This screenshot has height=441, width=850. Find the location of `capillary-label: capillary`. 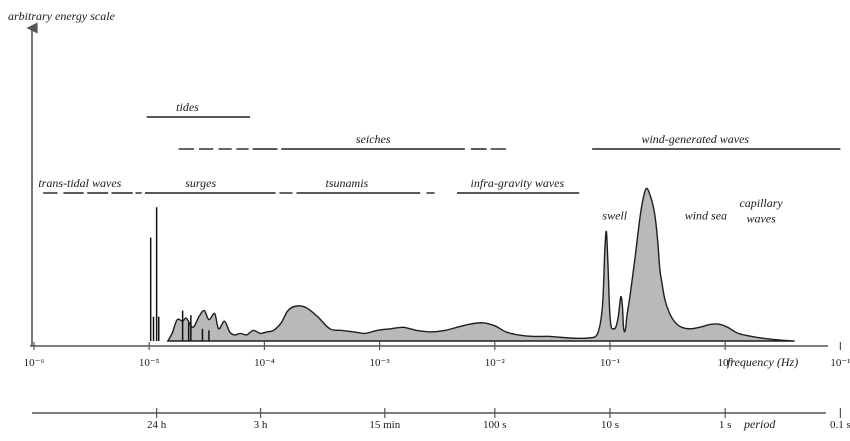

capillary-label: capillary is located at coordinates (761, 203).